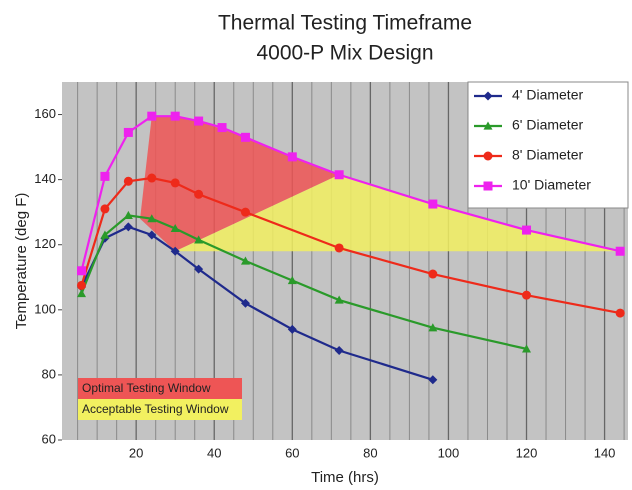 The height and width of the screenshot is (490, 632). What do you see at coordinates (449, 452) in the screenshot?
I see `x-tick-label: 100` at bounding box center [449, 452].